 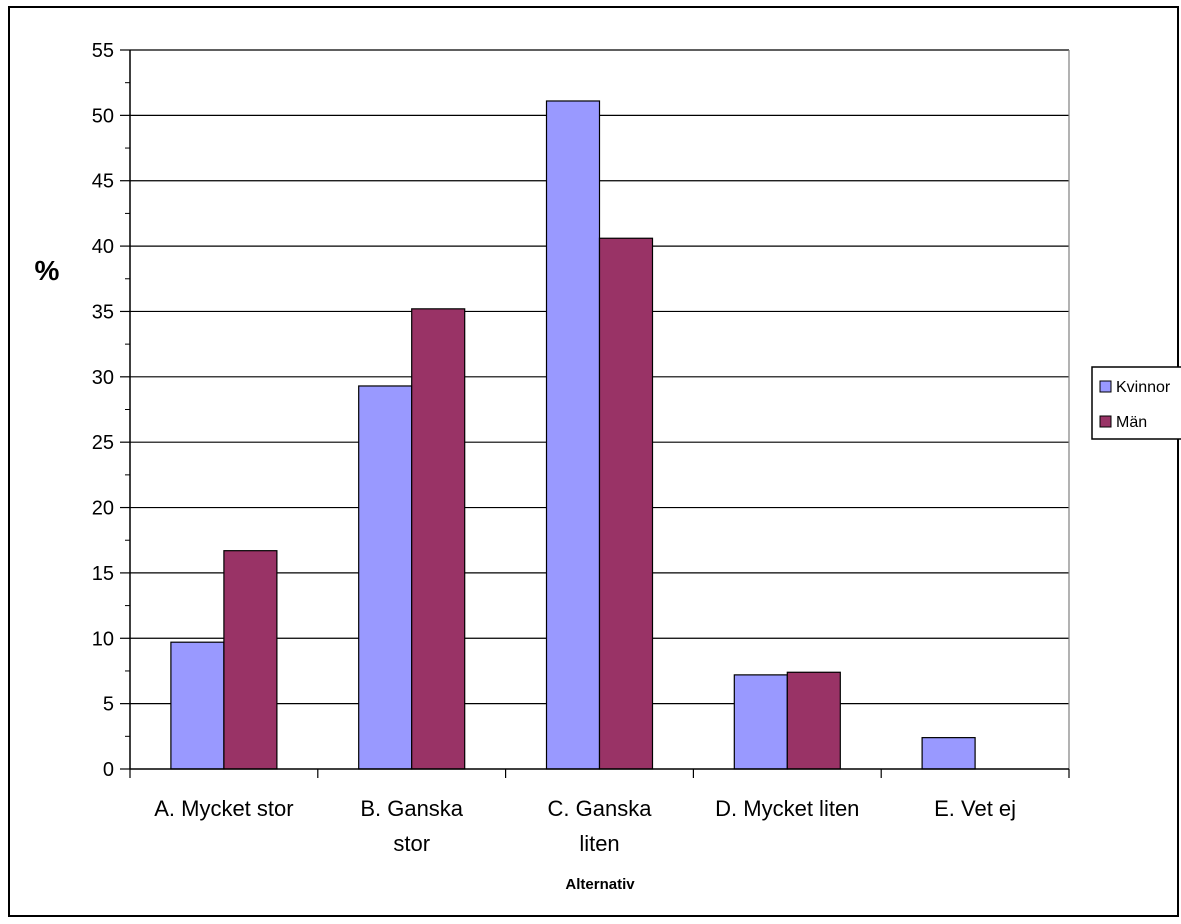 I want to click on y-tick-label: 0, so click(x=108, y=770).